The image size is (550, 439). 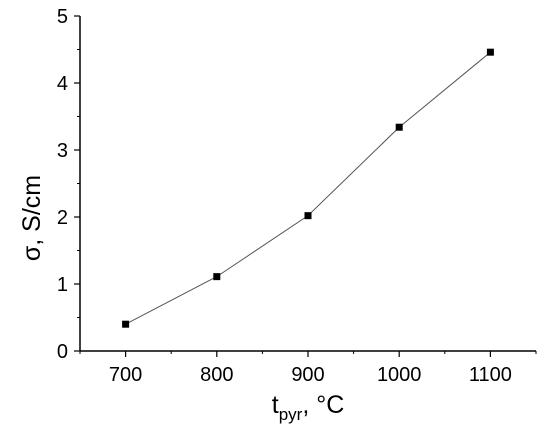 What do you see at coordinates (62, 352) in the screenshot?
I see `y-tick-label: 0` at bounding box center [62, 352].